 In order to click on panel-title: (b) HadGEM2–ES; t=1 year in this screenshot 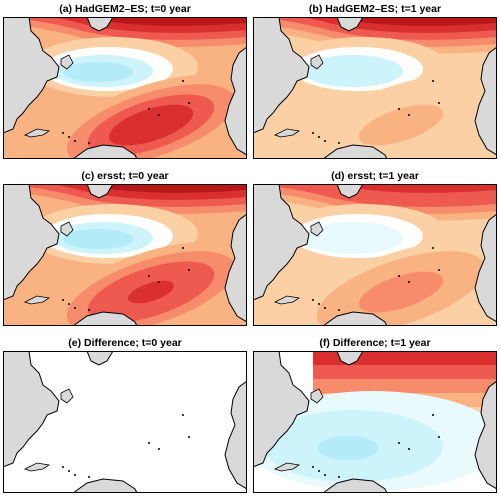, I will do `click(375, 9)`.